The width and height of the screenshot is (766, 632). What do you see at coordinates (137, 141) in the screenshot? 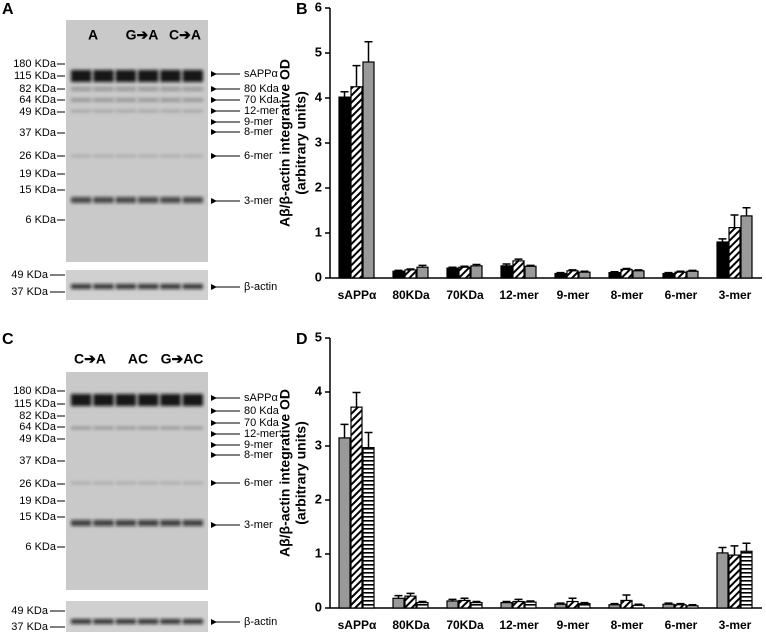
I see `blot-image` at bounding box center [137, 141].